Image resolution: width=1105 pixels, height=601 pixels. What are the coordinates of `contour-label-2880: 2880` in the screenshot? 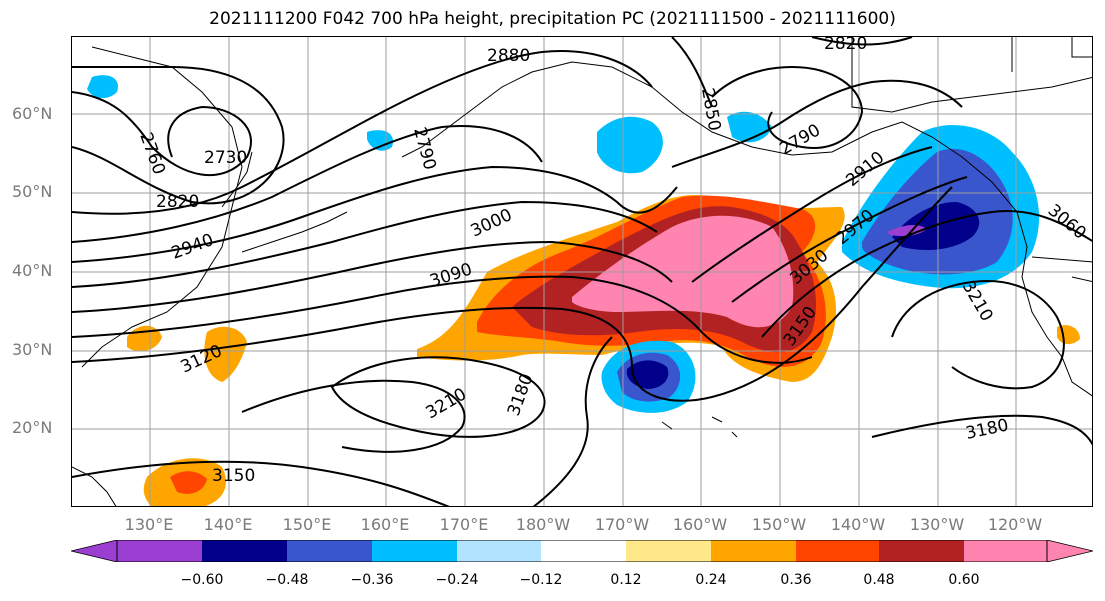 It's located at (508, 56).